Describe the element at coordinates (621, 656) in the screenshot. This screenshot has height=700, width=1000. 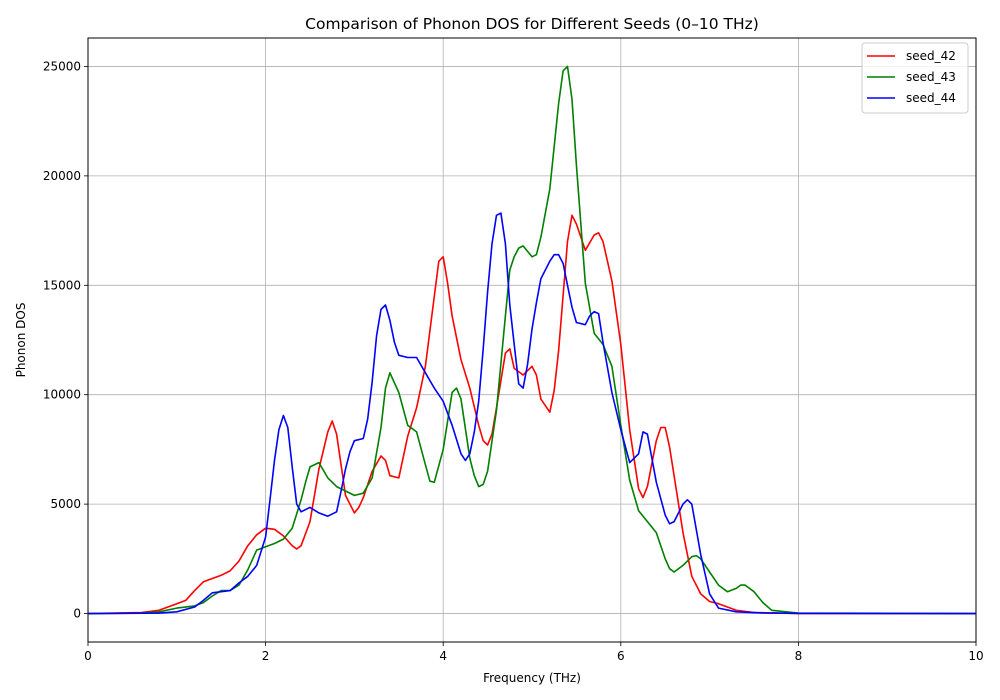
I see `x-tick-label: 6` at that location.